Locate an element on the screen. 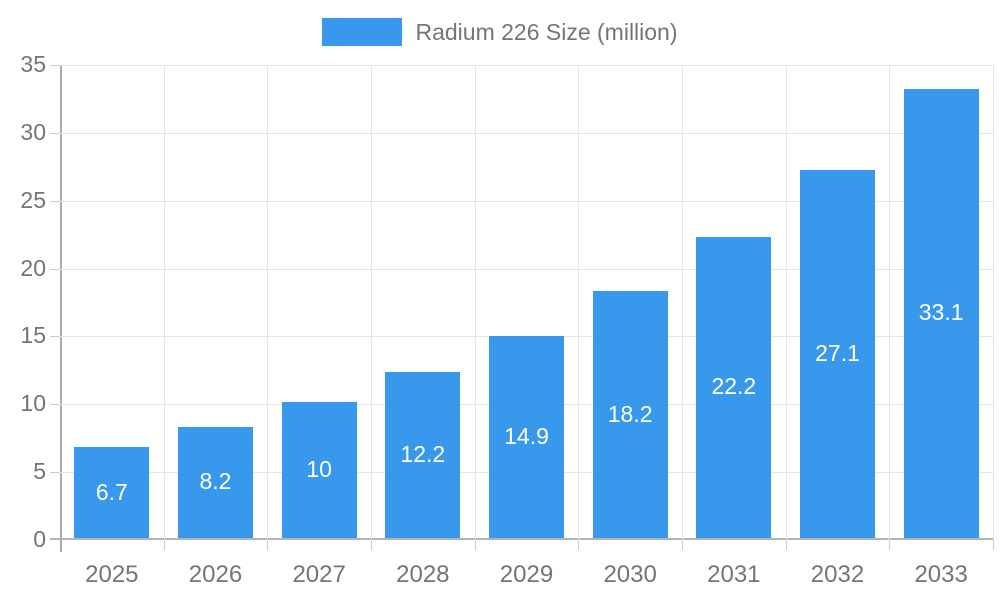 This screenshot has width=1000, height=600. bar-value-label: 8.2 is located at coordinates (215, 481).